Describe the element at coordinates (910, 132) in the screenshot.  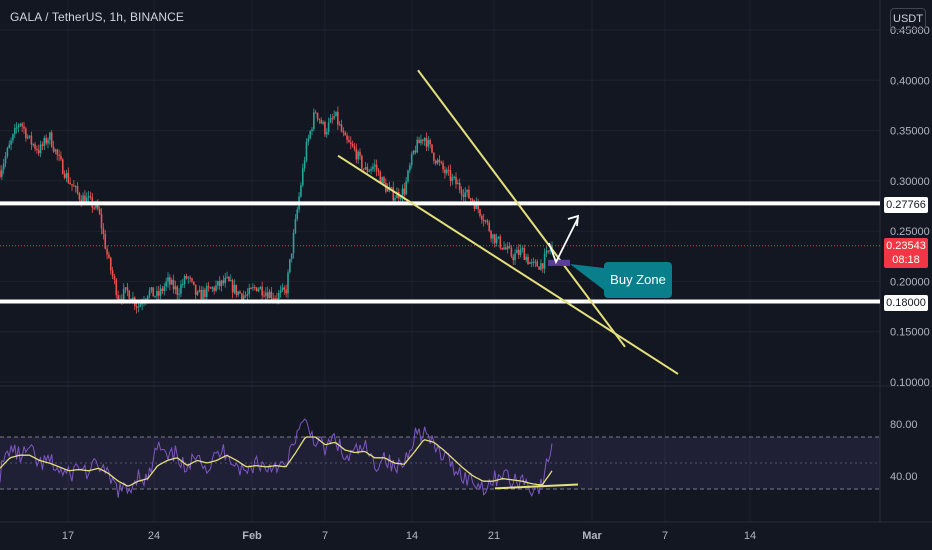
I see `price-tick-label: 0.35000` at that location.